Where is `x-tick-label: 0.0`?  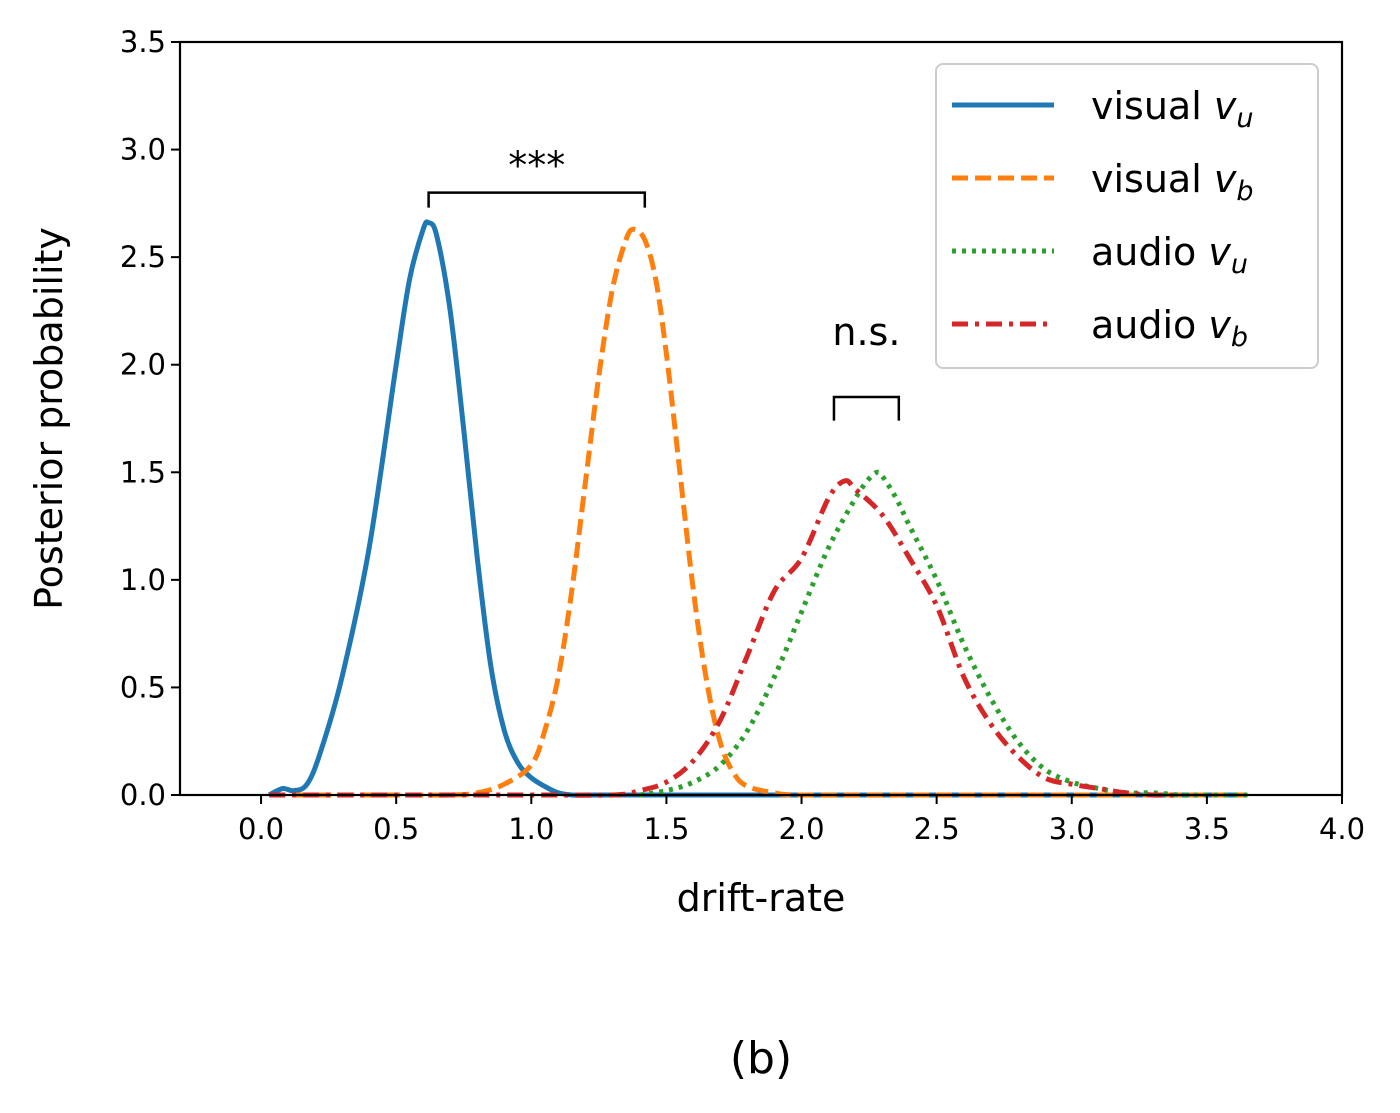
x-tick-label: 0.0 is located at coordinates (261, 829).